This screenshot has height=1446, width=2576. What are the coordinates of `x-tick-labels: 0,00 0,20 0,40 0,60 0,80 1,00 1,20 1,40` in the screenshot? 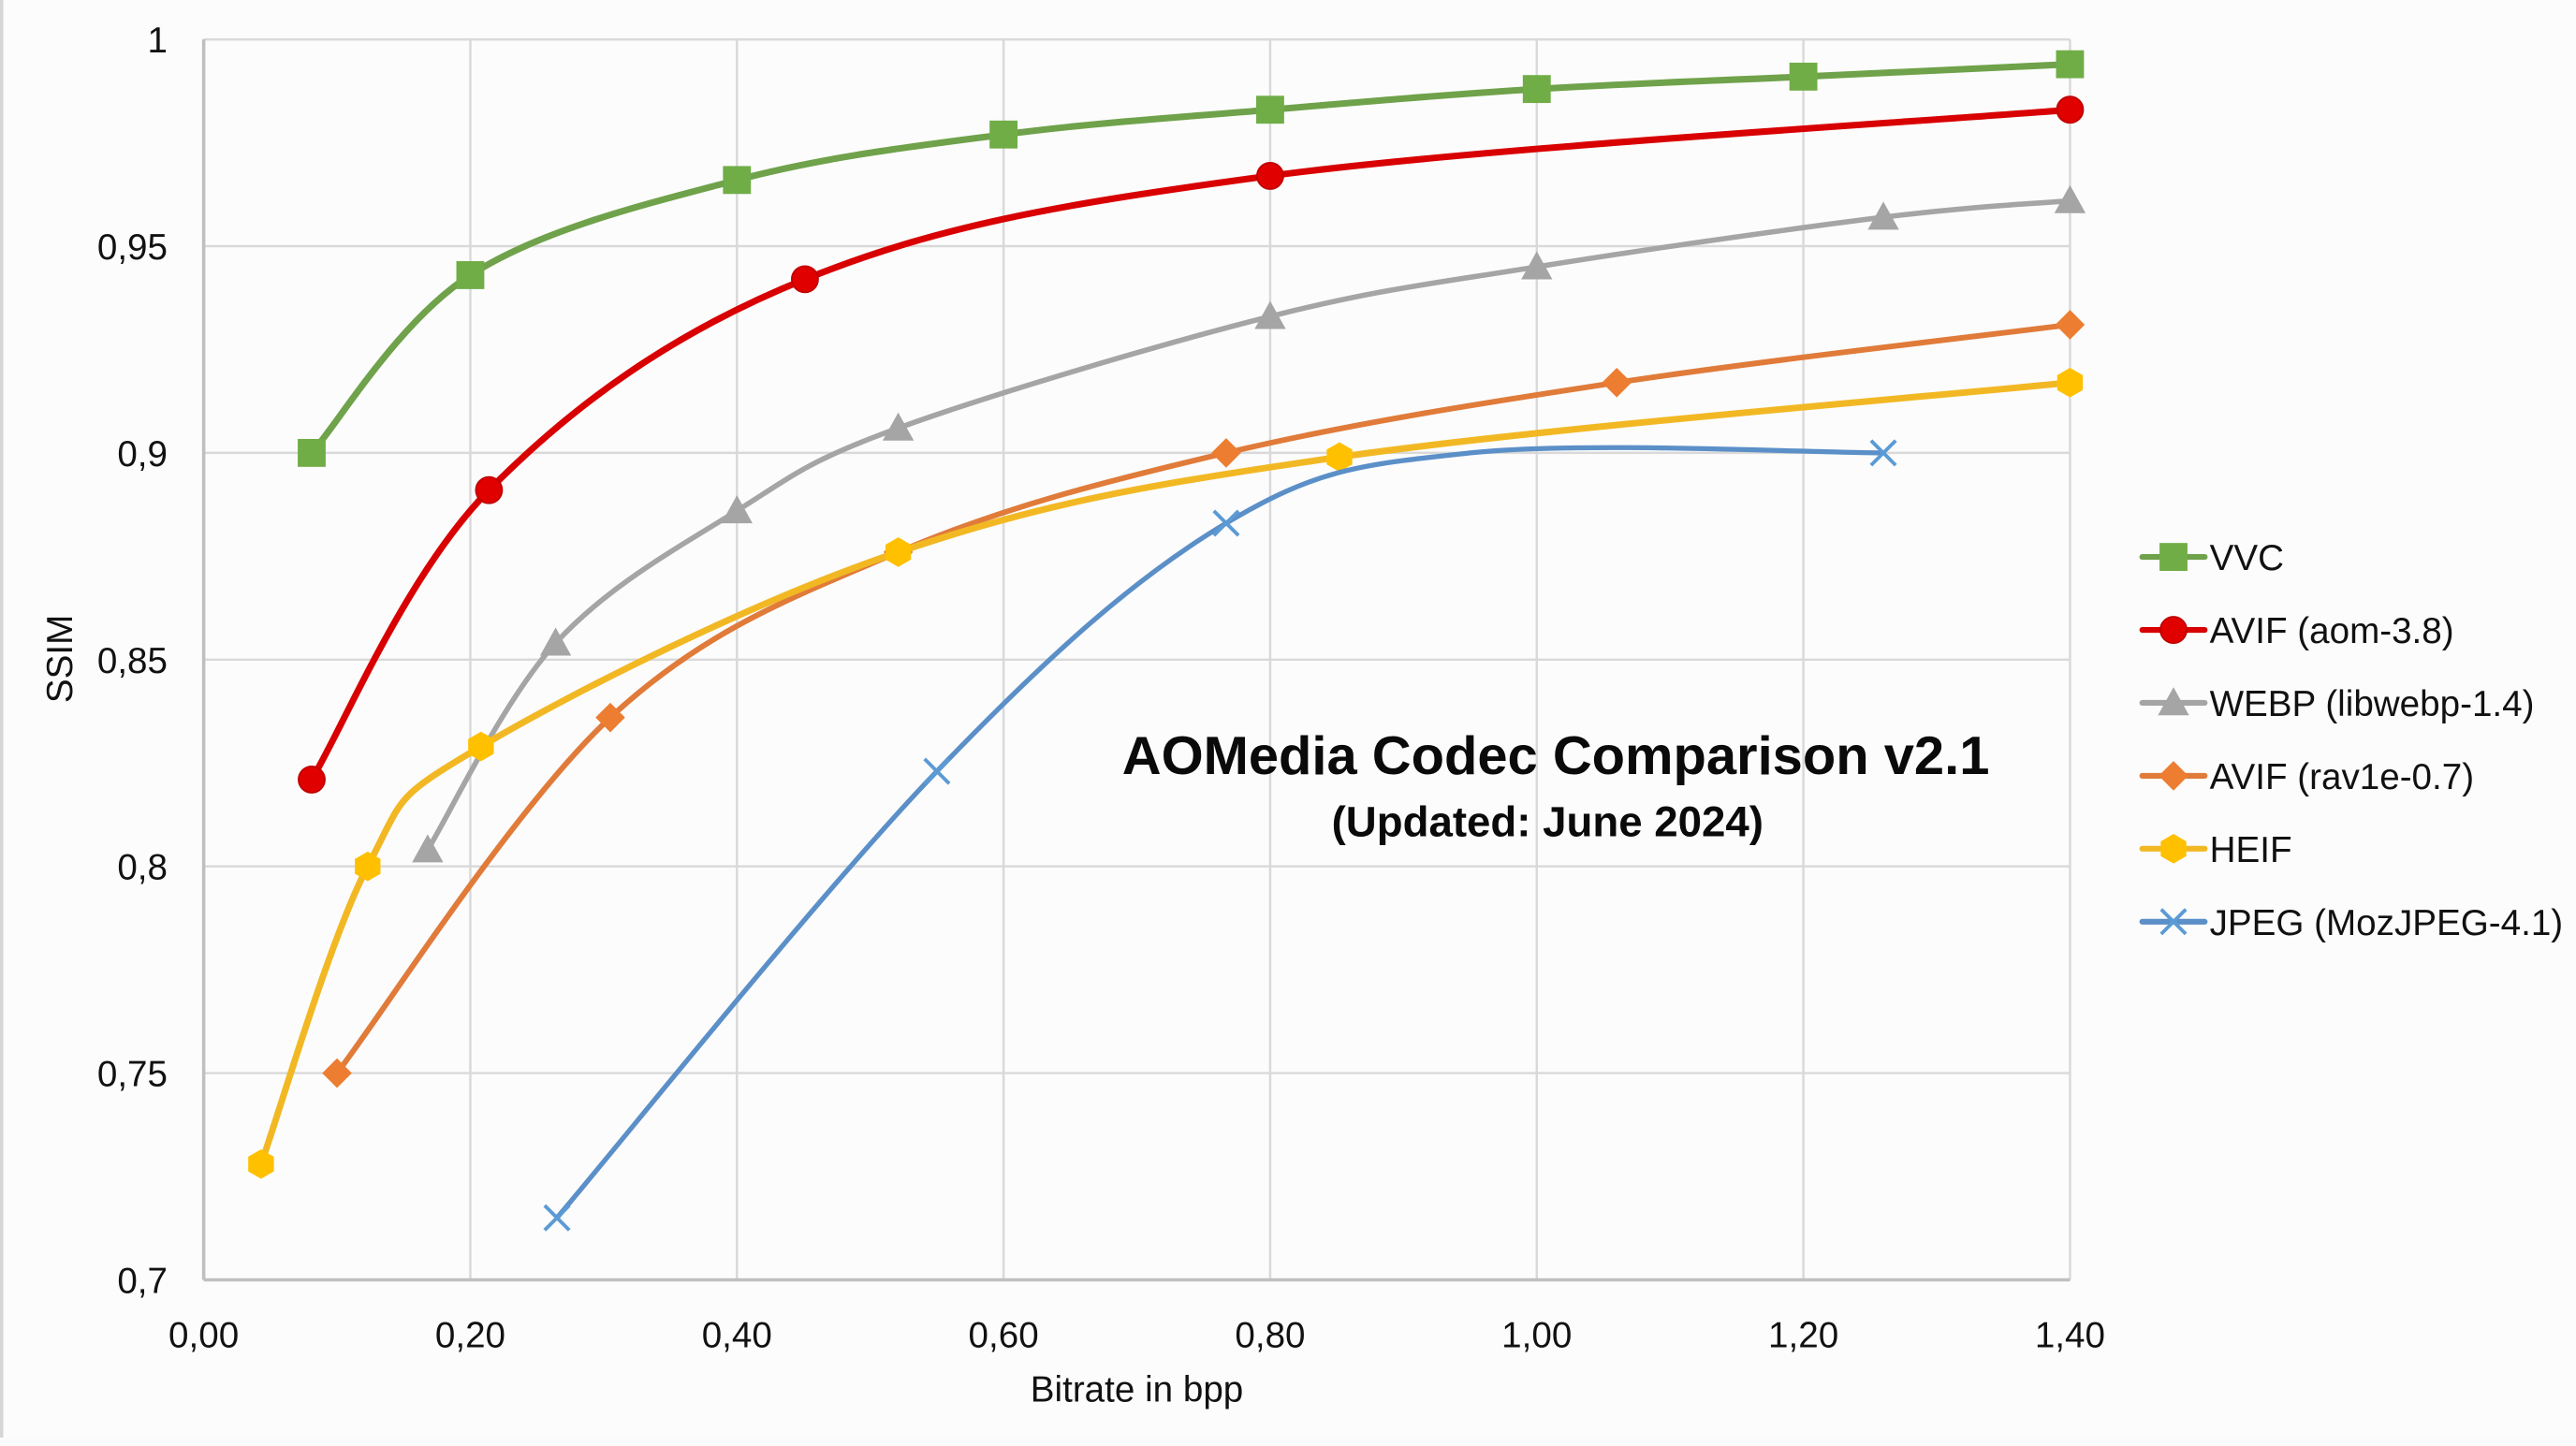 It's located at (1136, 1335).